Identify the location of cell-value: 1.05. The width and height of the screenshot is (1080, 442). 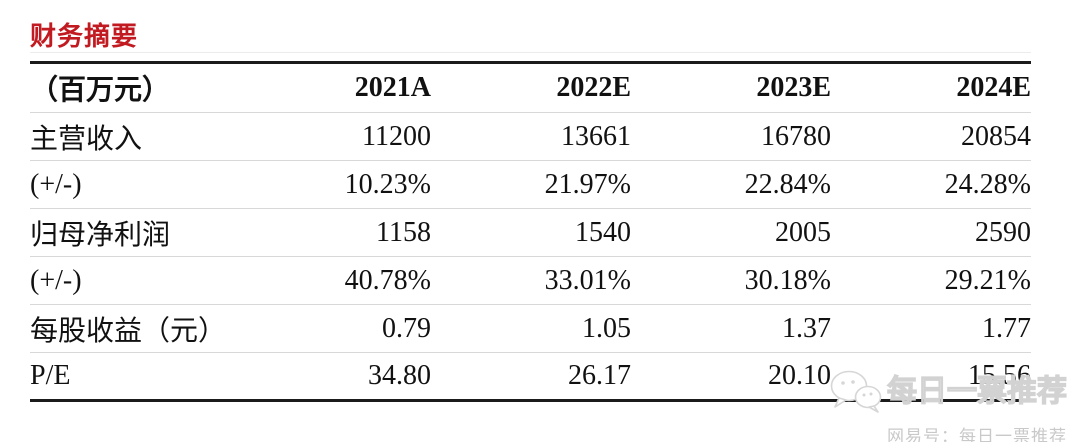
(531, 328).